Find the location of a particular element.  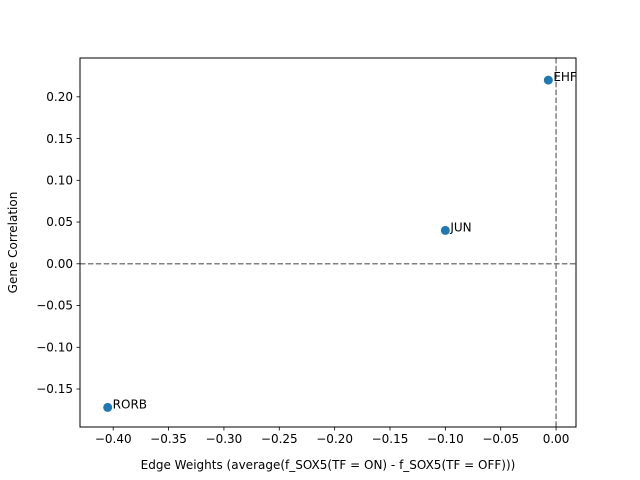

x-tick-label: −0.10 is located at coordinates (445, 439).